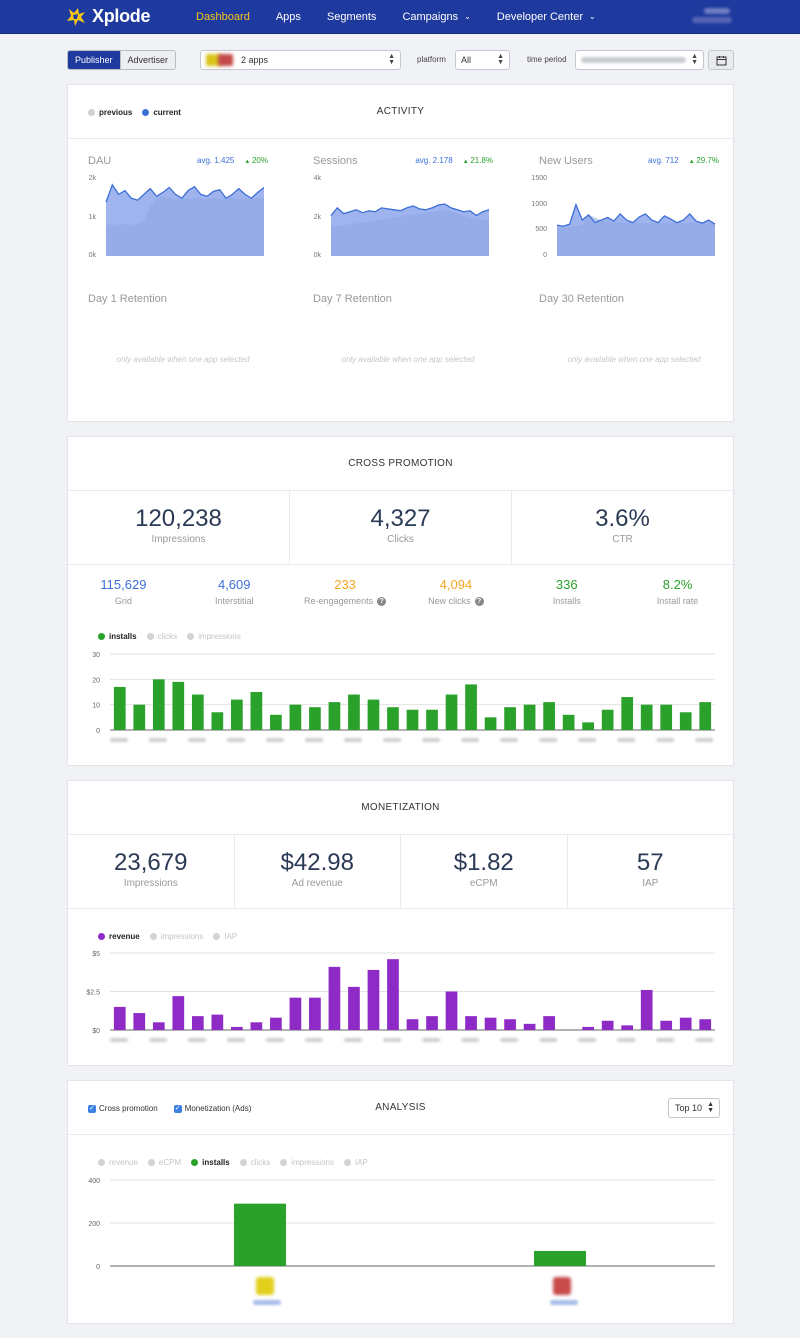 This screenshot has width=800, height=1338. Describe the element at coordinates (131, 16) in the screenshot. I see `brand: Xplode` at that location.